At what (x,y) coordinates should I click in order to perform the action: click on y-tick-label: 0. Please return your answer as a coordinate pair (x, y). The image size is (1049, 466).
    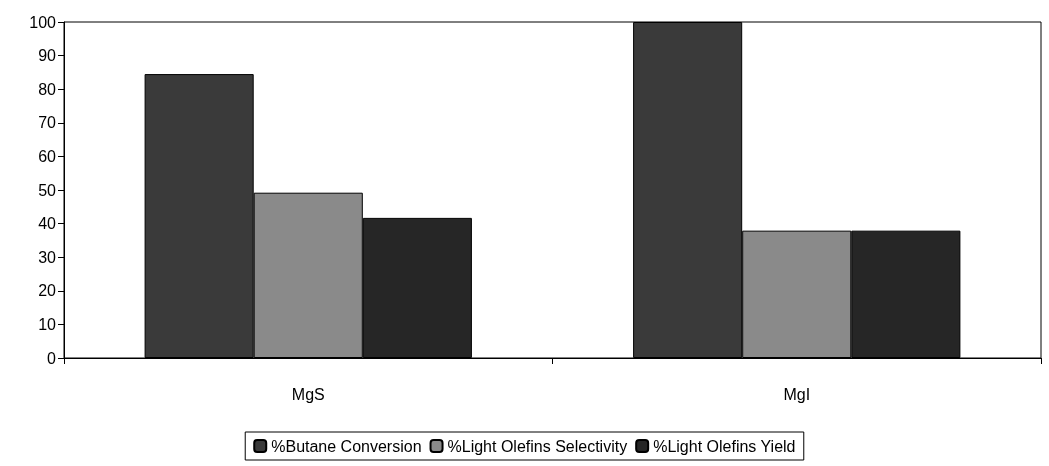
    Looking at the image, I should click on (52, 358).